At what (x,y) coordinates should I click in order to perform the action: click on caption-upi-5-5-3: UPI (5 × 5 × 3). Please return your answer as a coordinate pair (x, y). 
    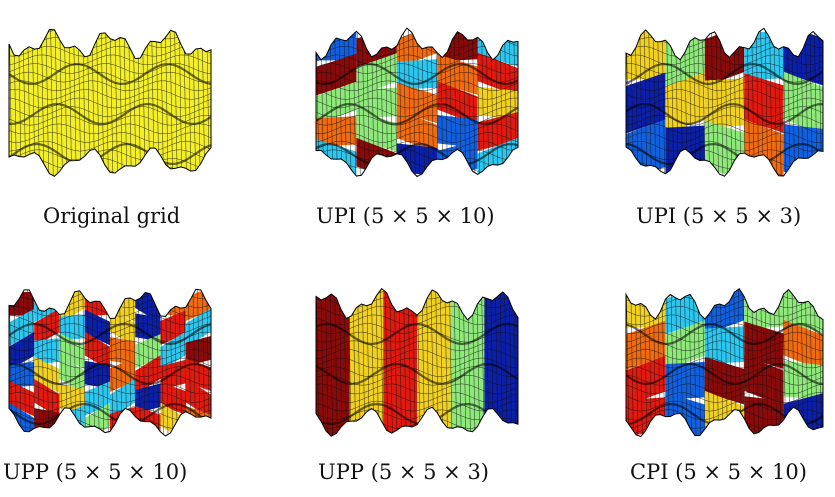
    Looking at the image, I should click on (719, 216).